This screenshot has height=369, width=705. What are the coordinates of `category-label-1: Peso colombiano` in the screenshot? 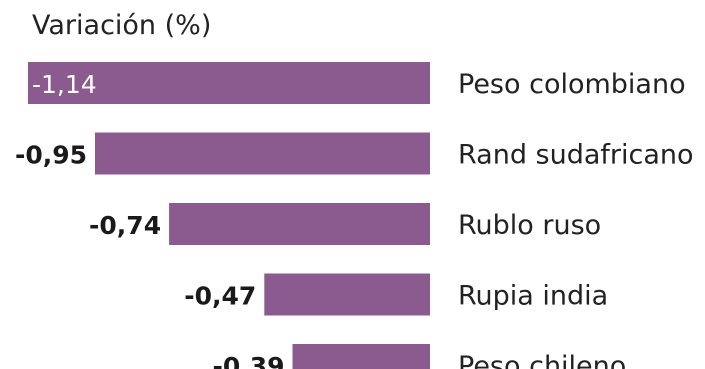 It's located at (572, 84).